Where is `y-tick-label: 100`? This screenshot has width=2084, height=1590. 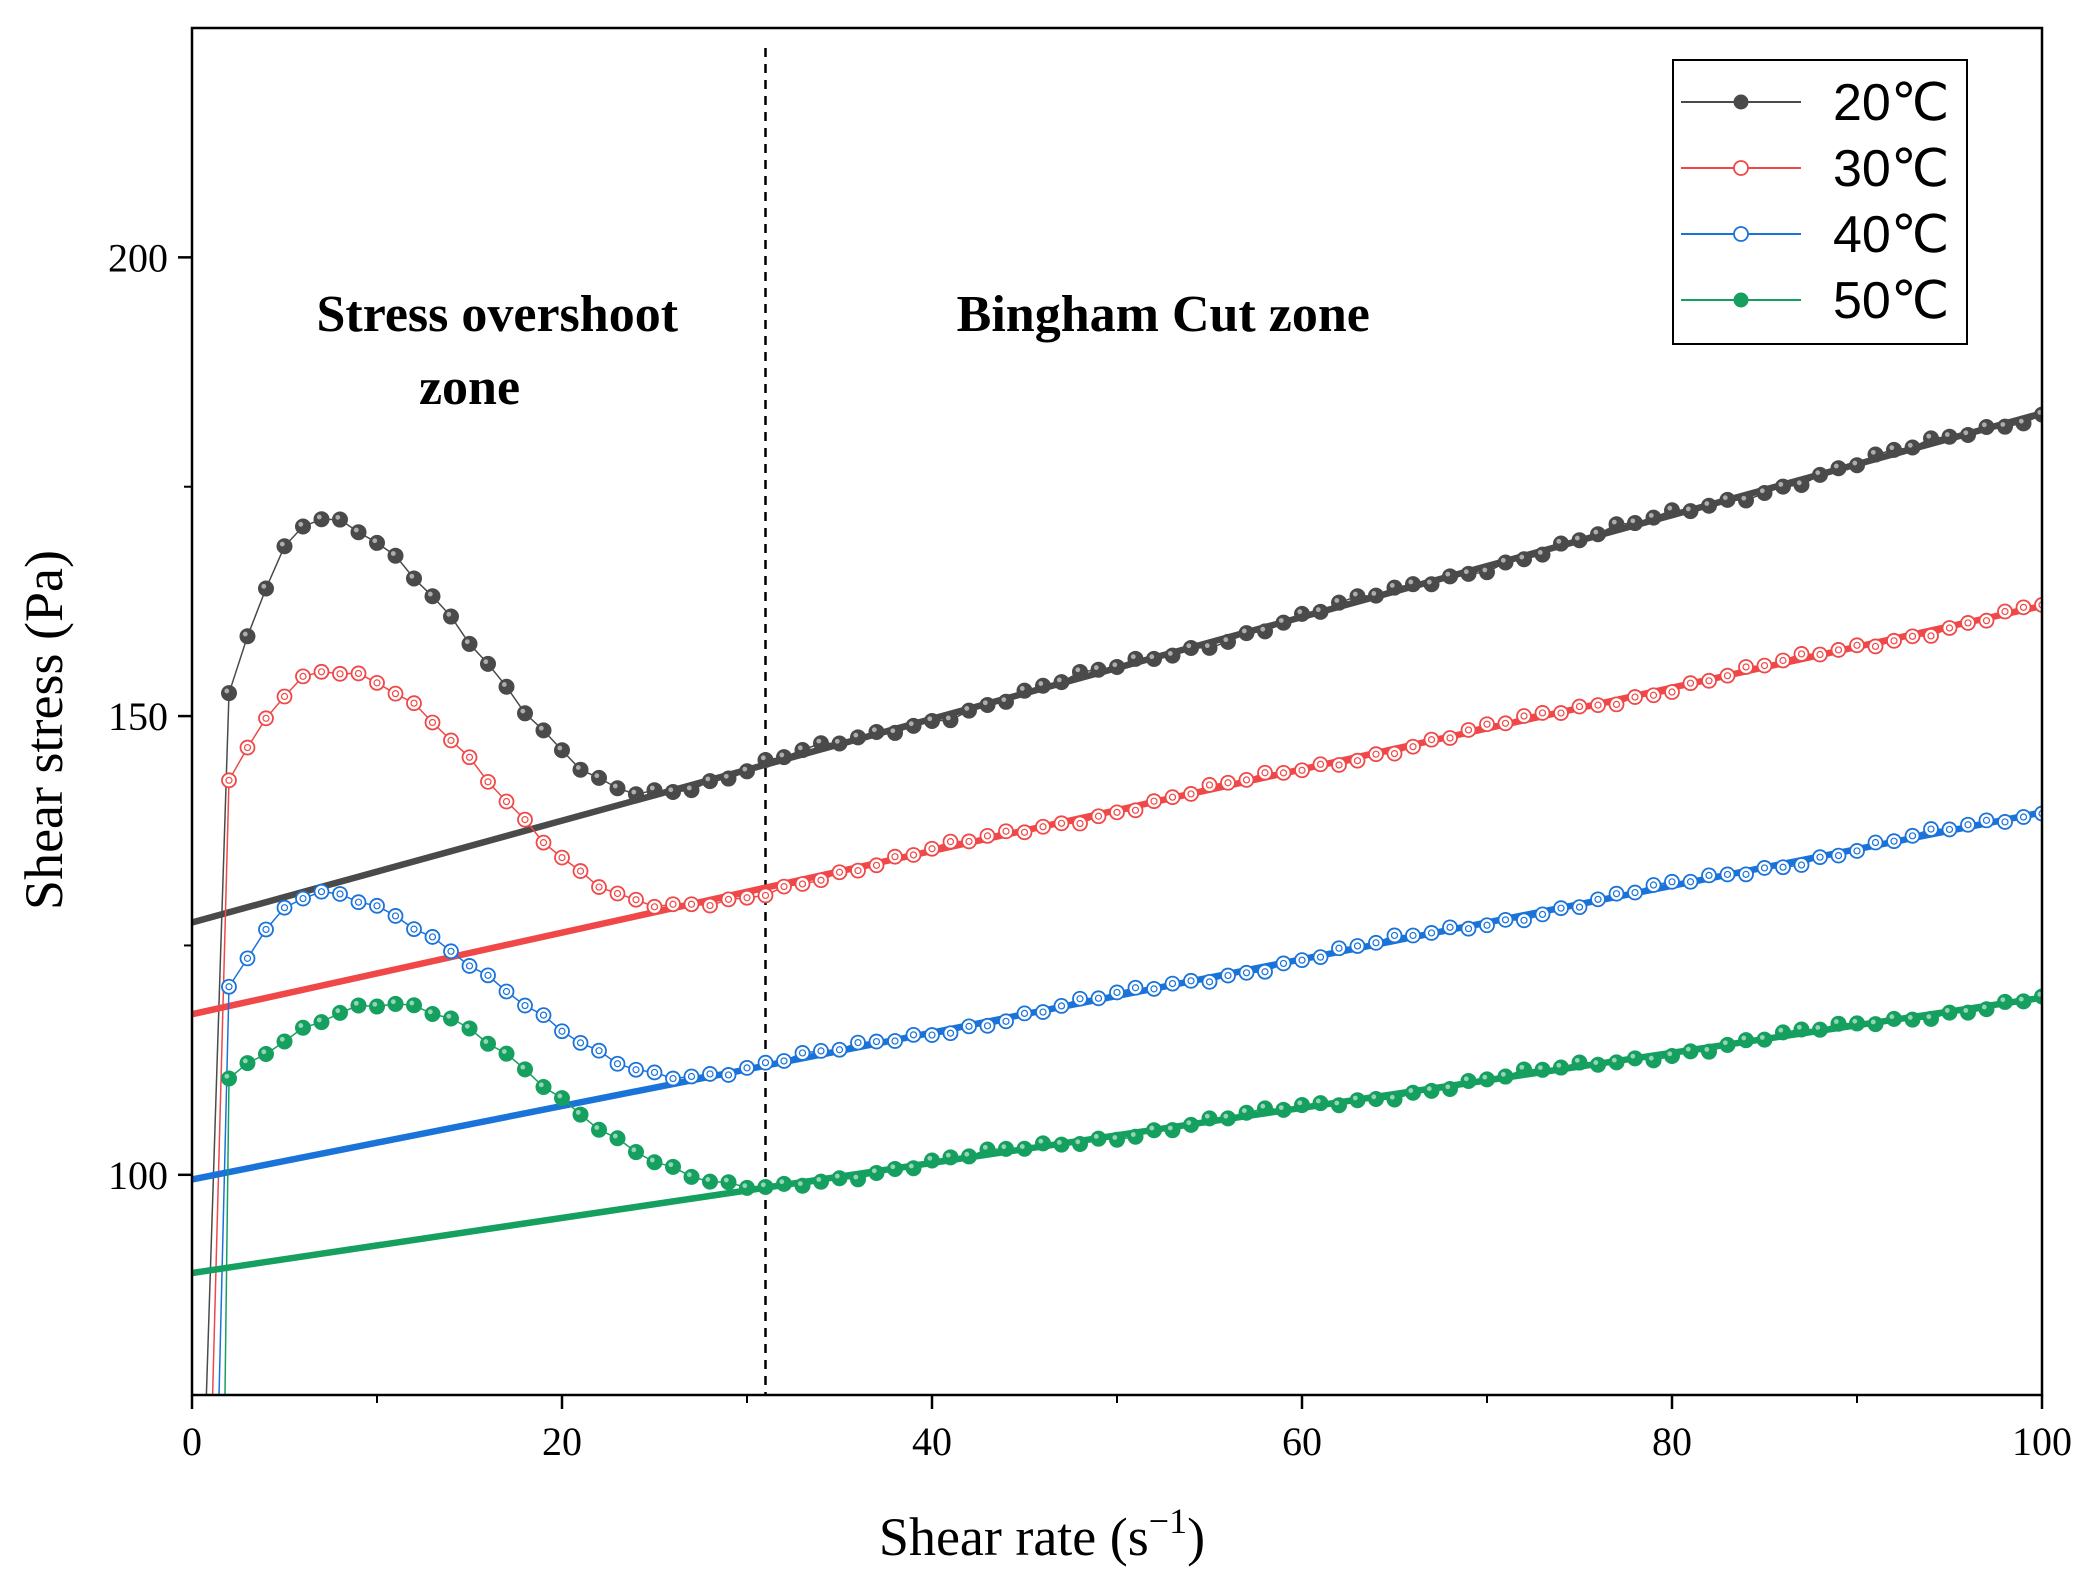
y-tick-label: 100 is located at coordinates (138, 1175).